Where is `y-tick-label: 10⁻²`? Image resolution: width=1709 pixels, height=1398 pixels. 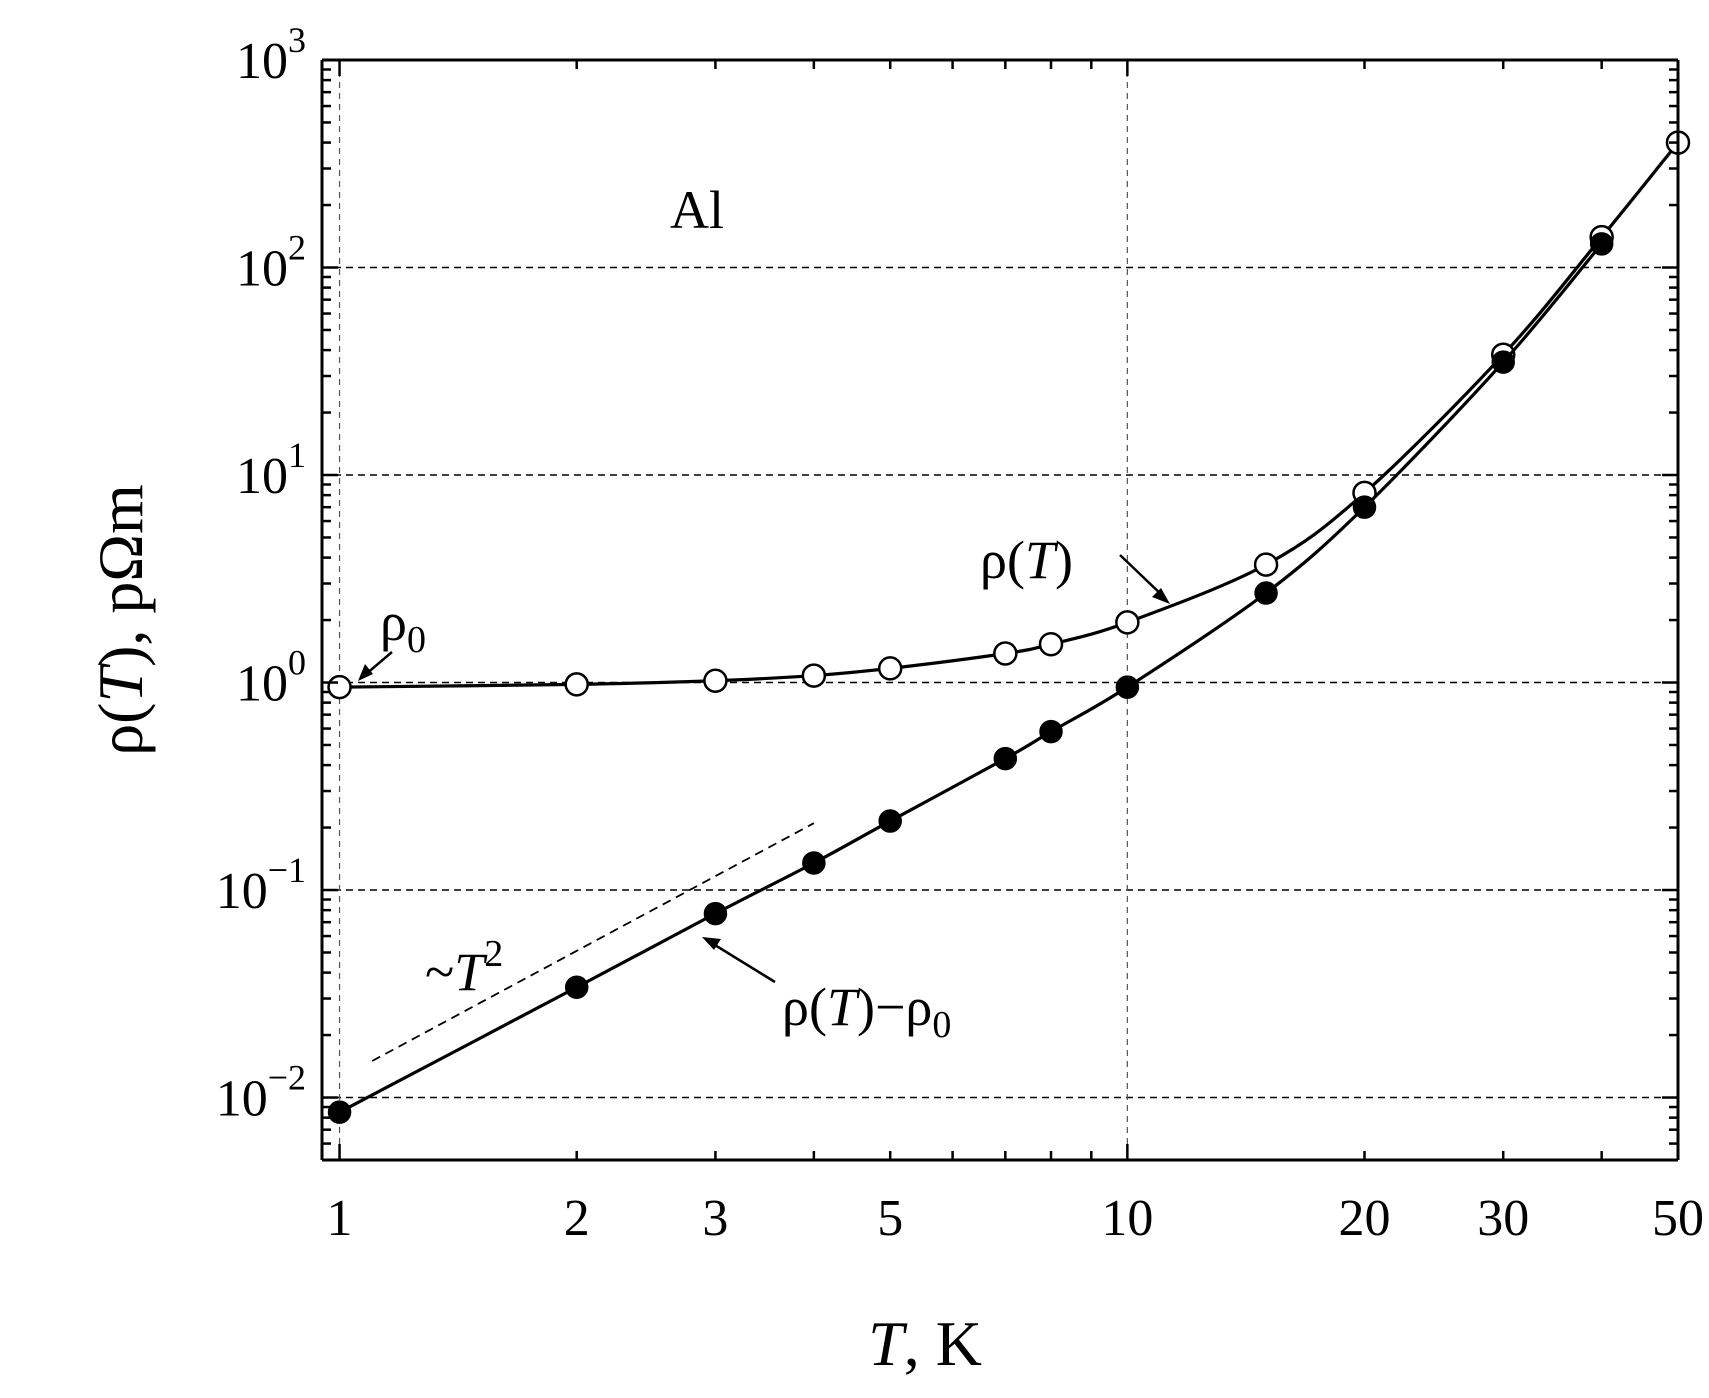 y-tick-label: 10⁻² is located at coordinates (261, 1093).